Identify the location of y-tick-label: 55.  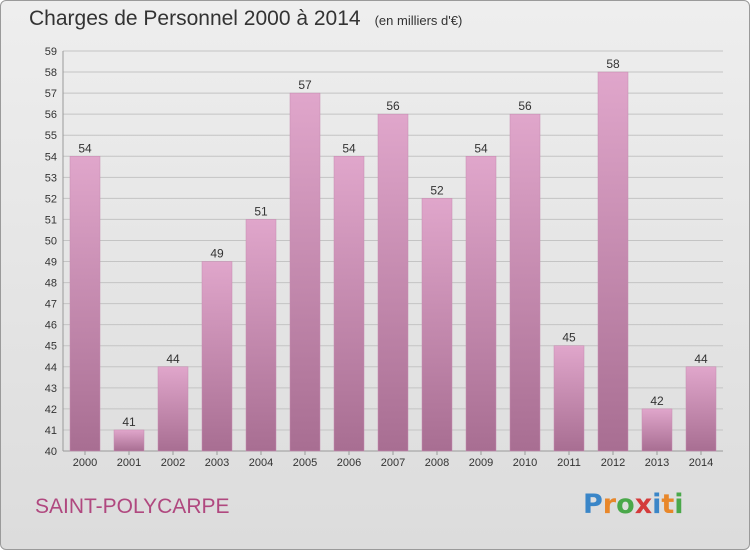
(51, 136).